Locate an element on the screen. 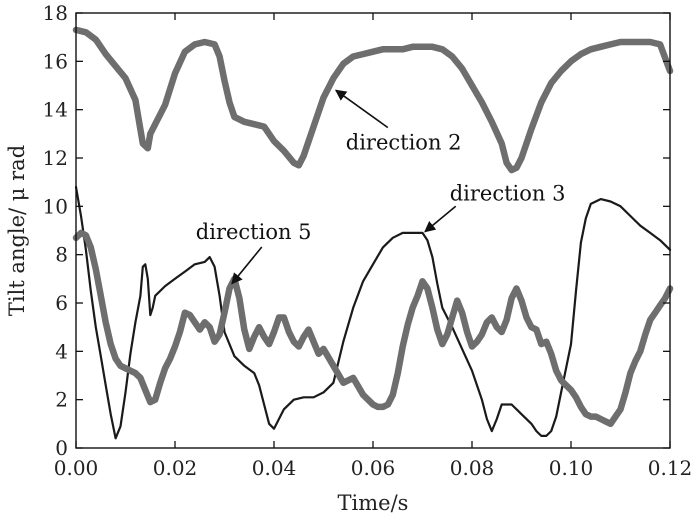  y-axis-title: Tilt angle/ μ rad is located at coordinates (17, 230).